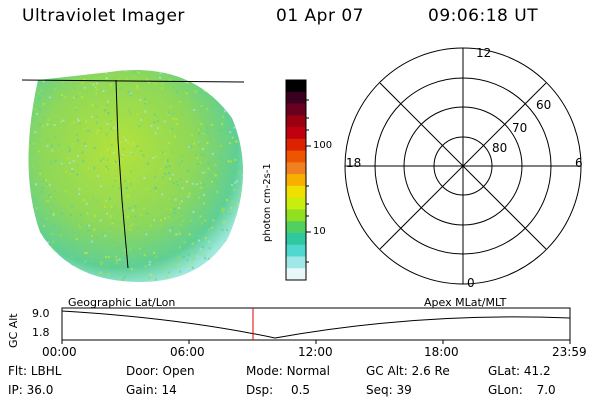  I want to click on mlt-label-12: 12, so click(484, 53).